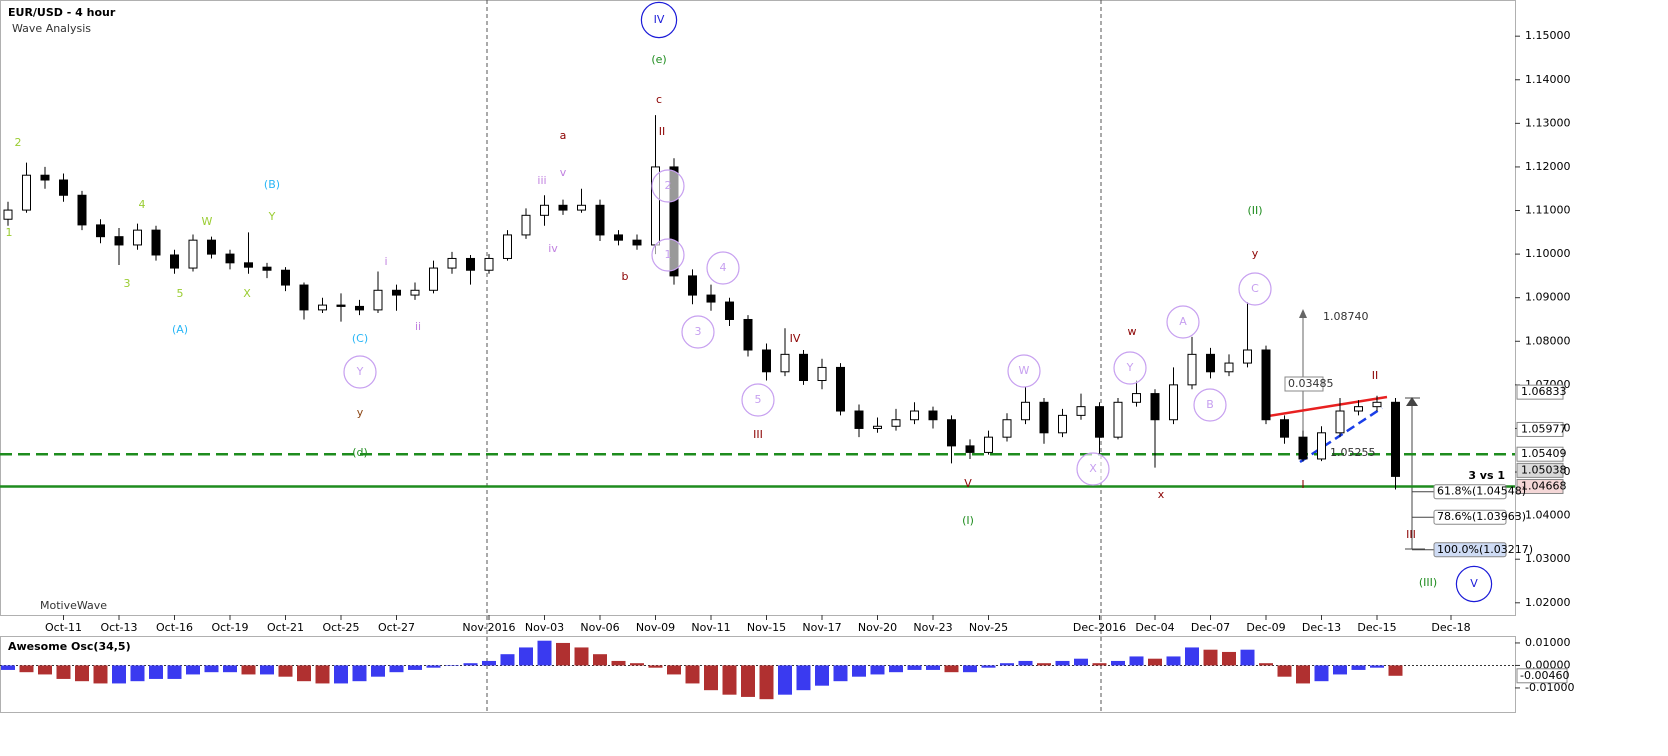 The image size is (1668, 756). What do you see at coordinates (1132, 331) in the screenshot?
I see `wave-label: w` at bounding box center [1132, 331].